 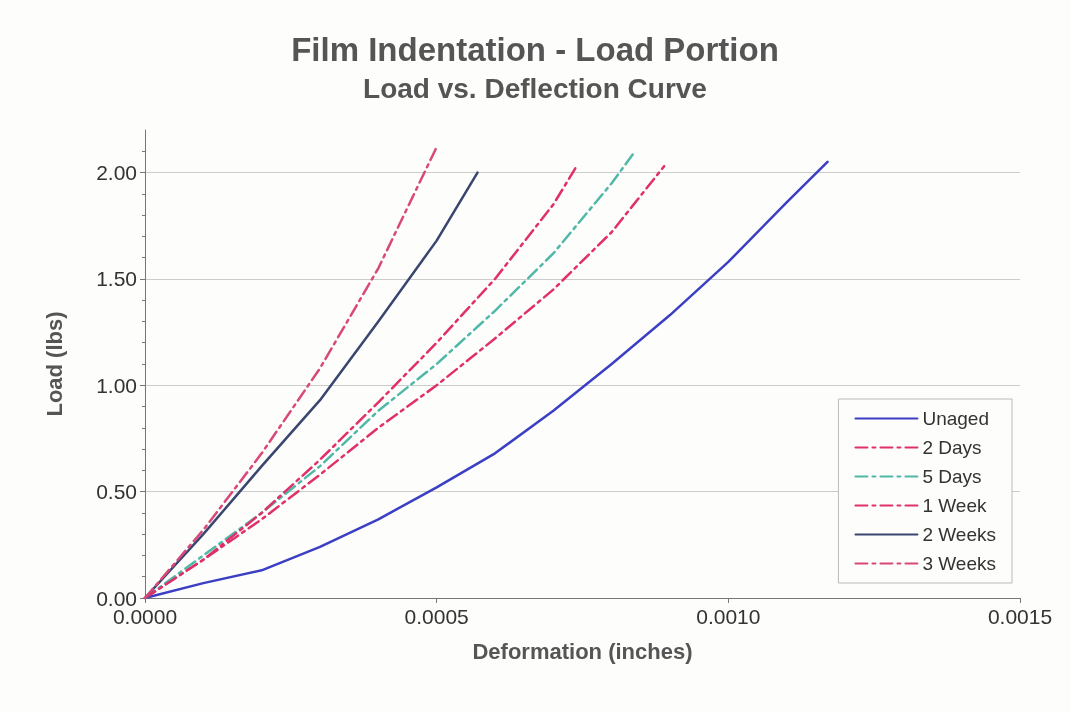 What do you see at coordinates (952, 476) in the screenshot?
I see `legend-label: 5 Days` at bounding box center [952, 476].